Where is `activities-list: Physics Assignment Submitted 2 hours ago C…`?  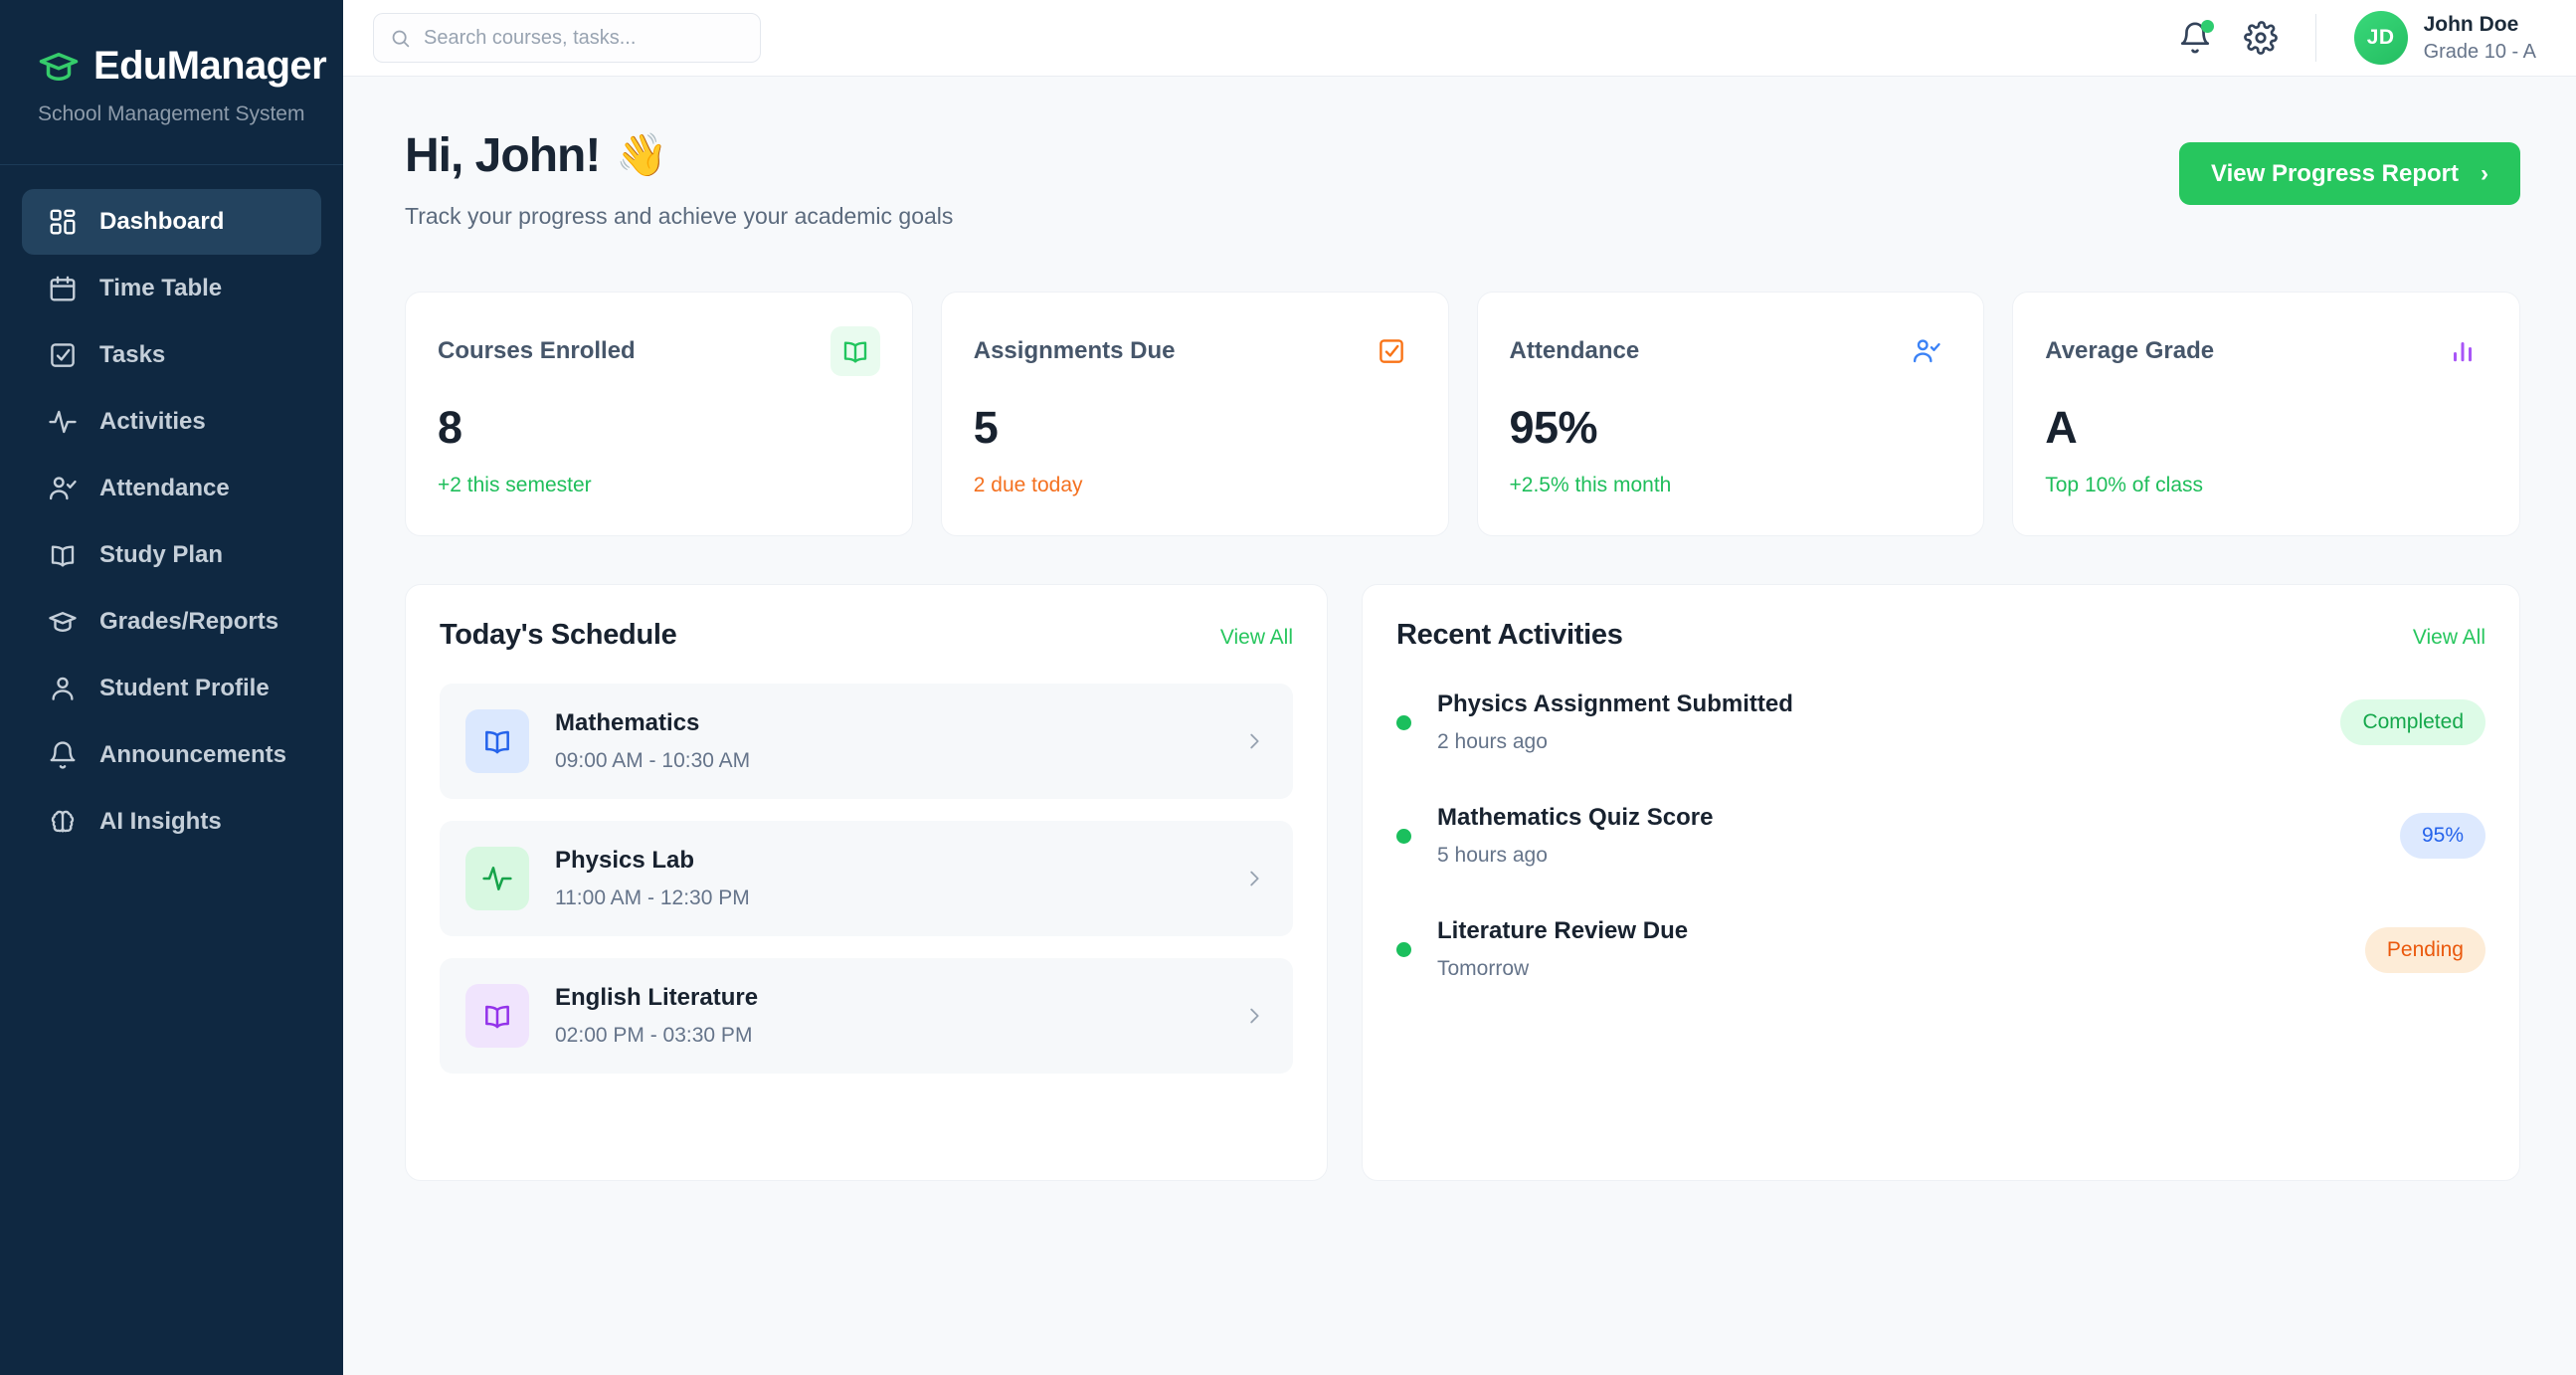
activities-list: Physics Assignment Submitted 2 hours ago C… is located at coordinates (1940, 836).